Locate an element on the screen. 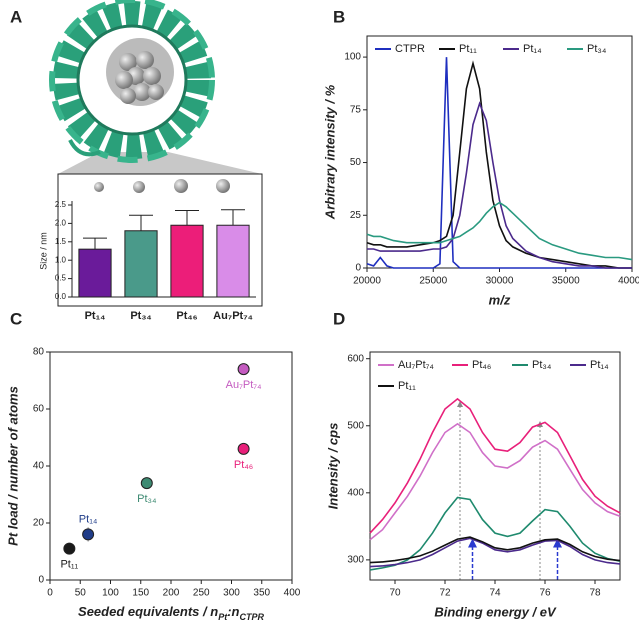 Image resolution: width=639 pixels, height=625 pixels. x-tick-label: Pt₃₄ is located at coordinates (140, 316).